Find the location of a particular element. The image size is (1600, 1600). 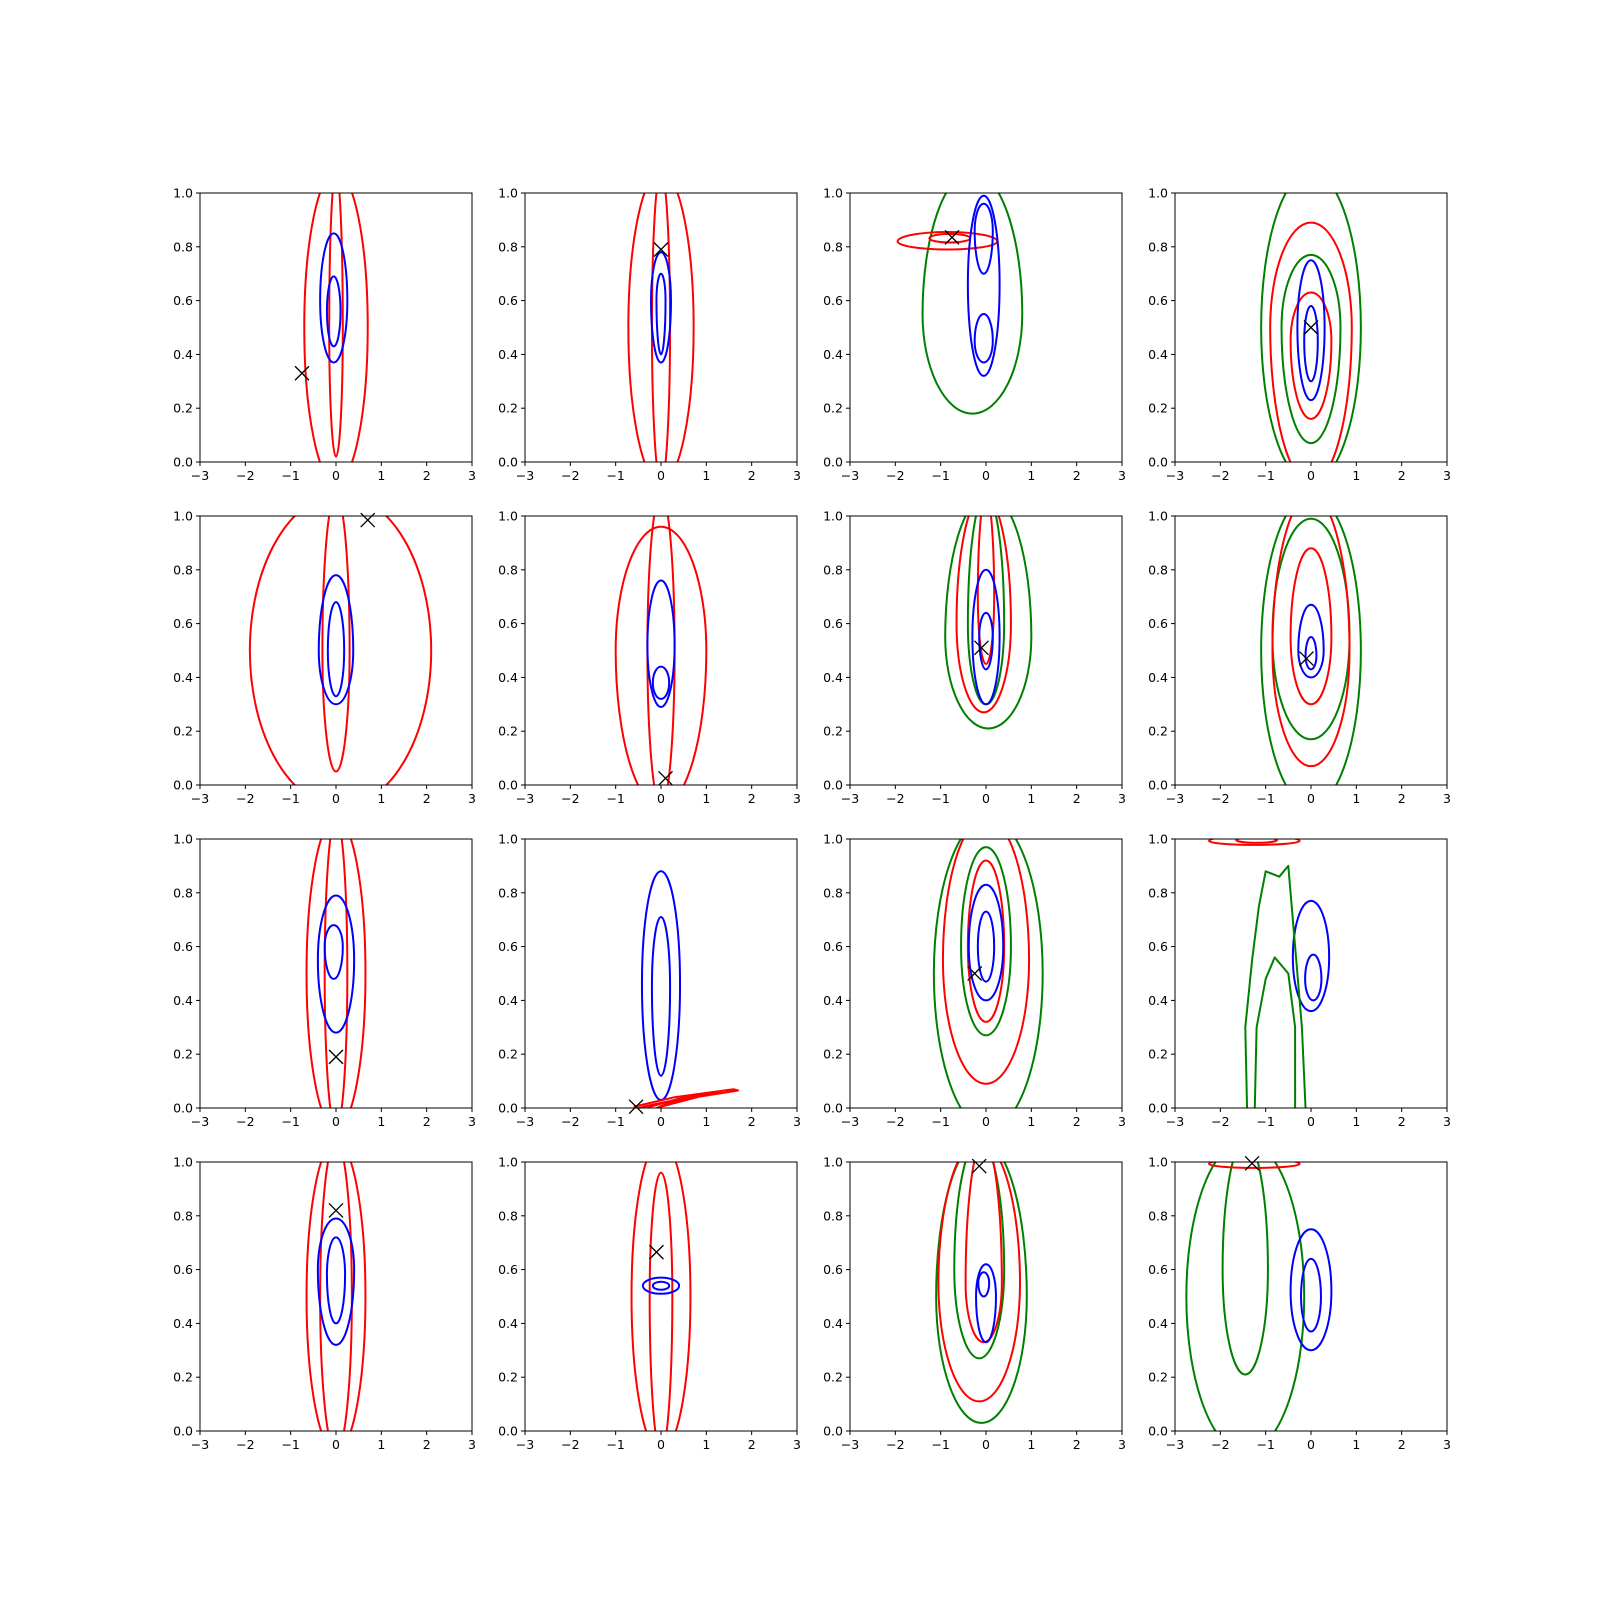

subplot-15: −3 −2 −1 0 1 2 3 0.0 0.2 0.4 0.6 0.8 1.0 is located at coordinates (974, 1304).